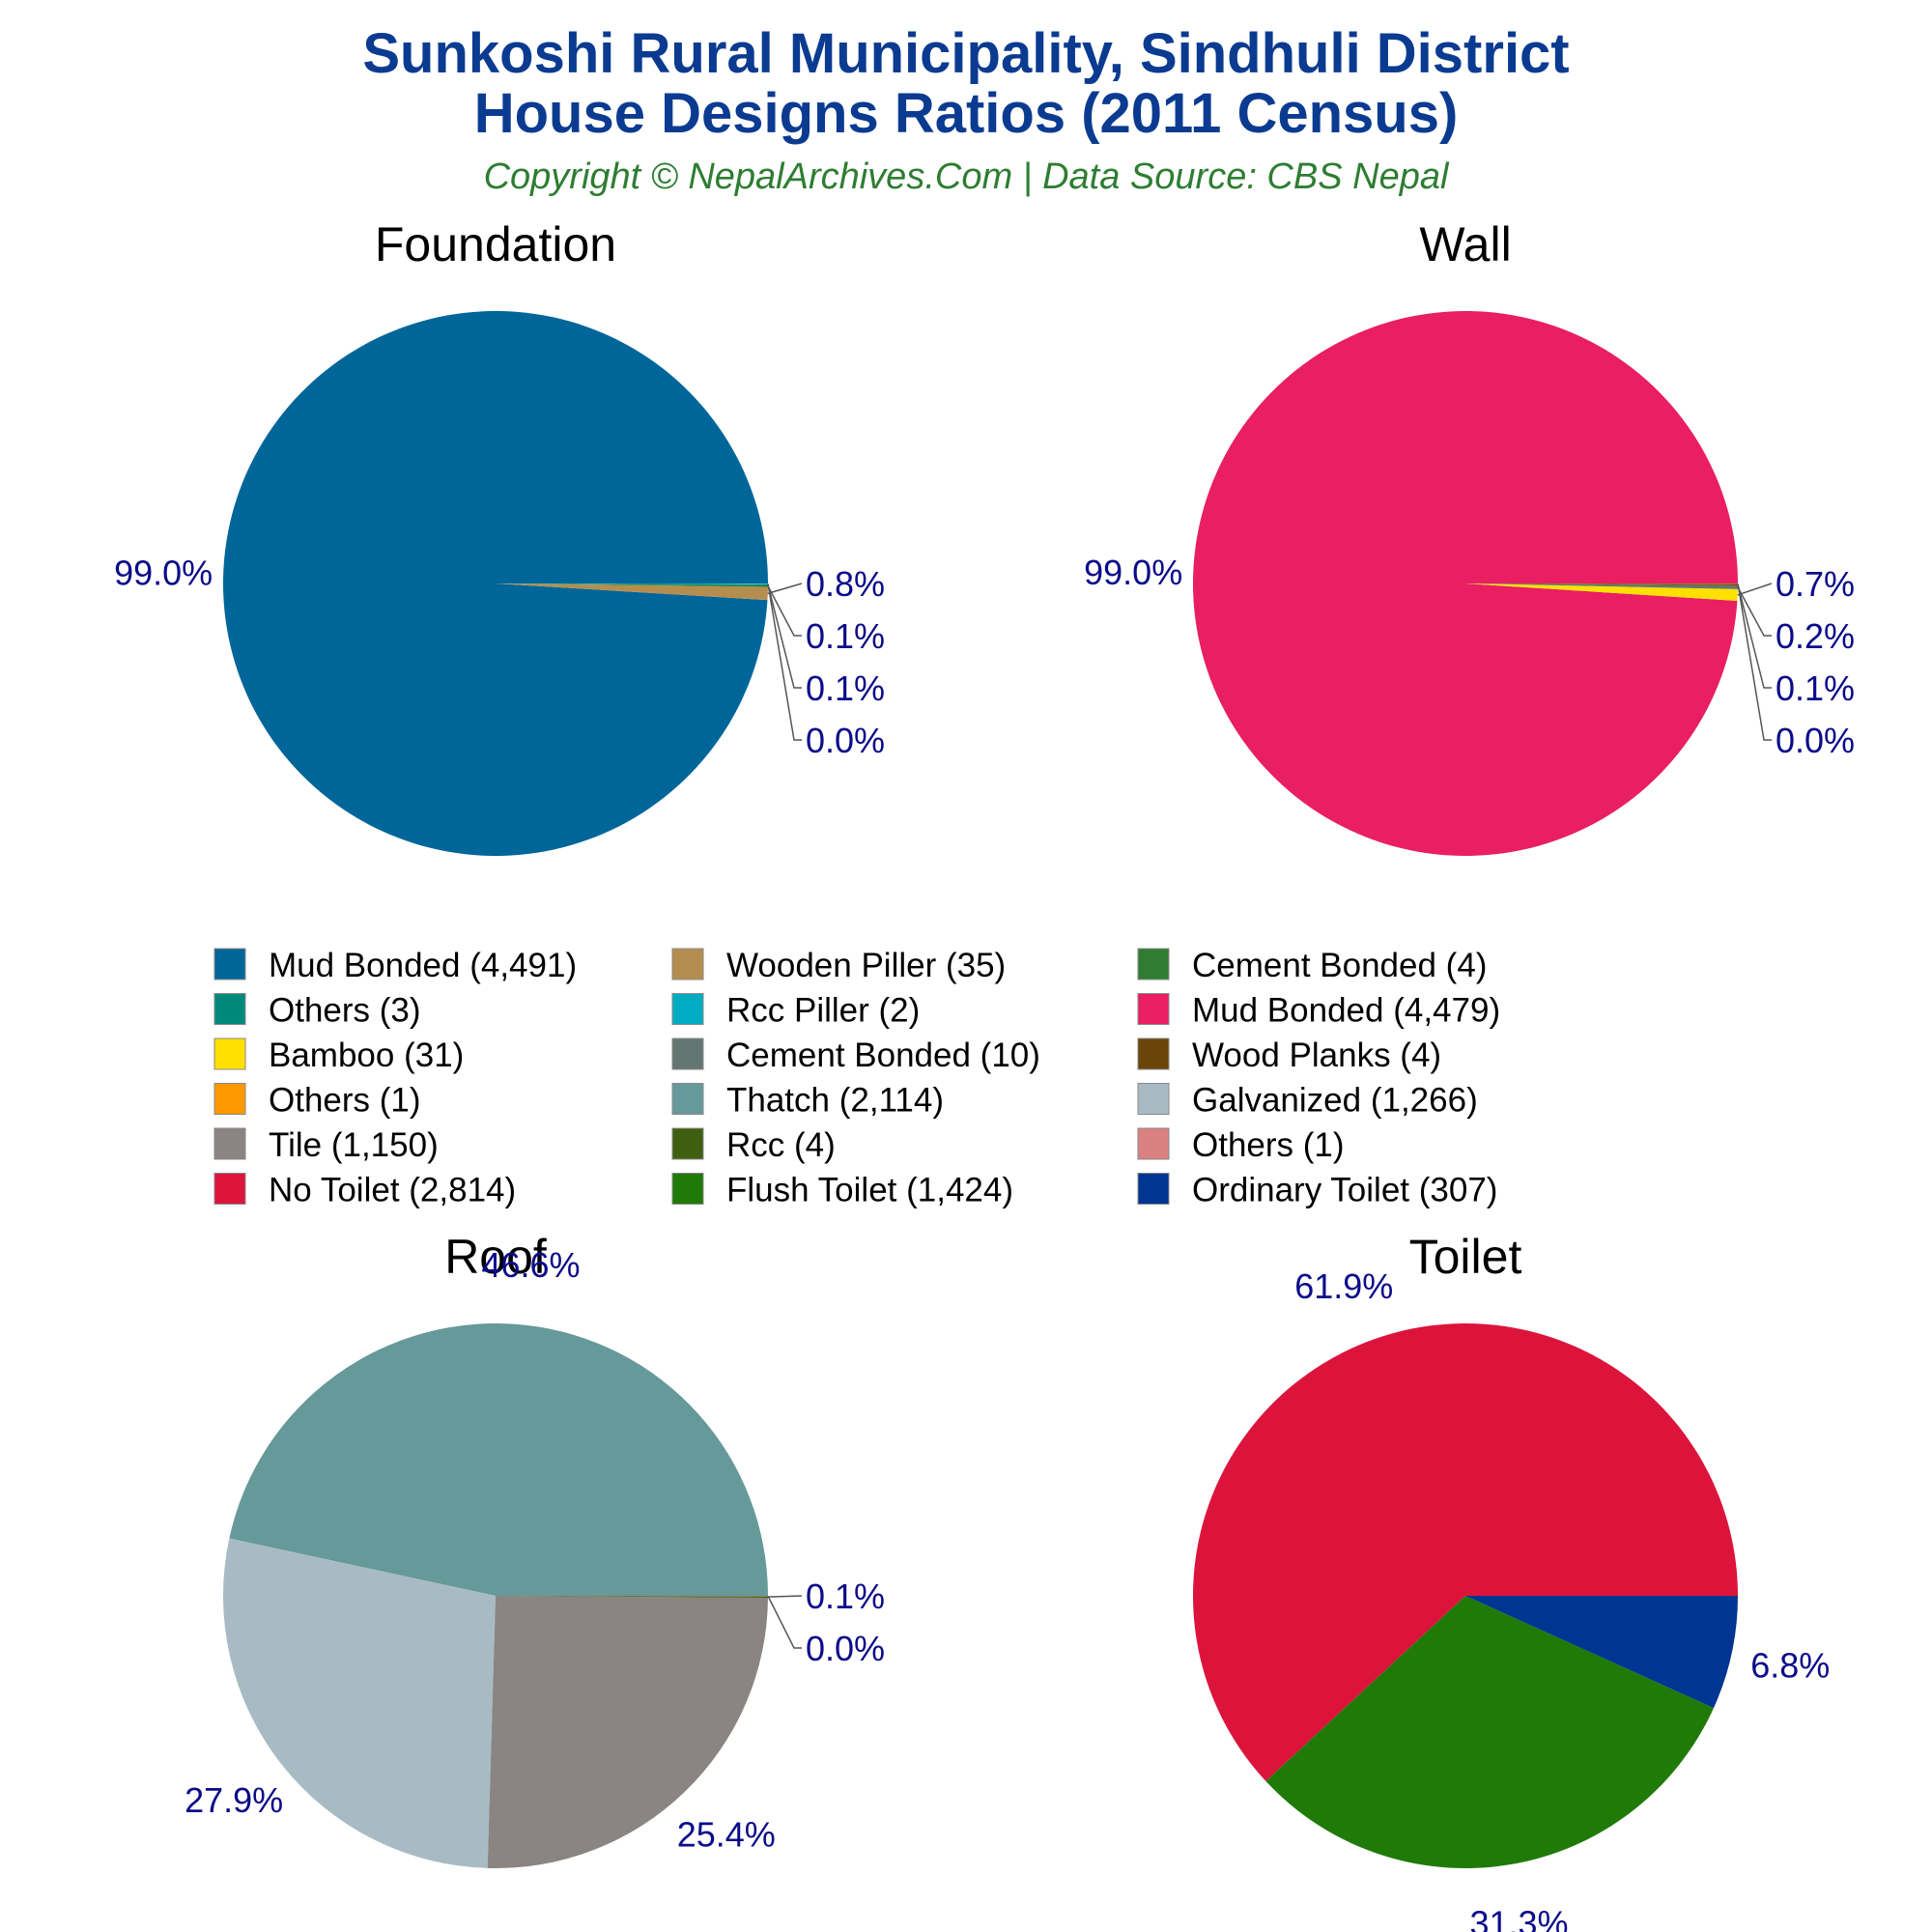 This screenshot has height=1932, width=1932. Describe the element at coordinates (785, 588) in the screenshot. I see `leader-line-foundation-wooden-piller` at that location.